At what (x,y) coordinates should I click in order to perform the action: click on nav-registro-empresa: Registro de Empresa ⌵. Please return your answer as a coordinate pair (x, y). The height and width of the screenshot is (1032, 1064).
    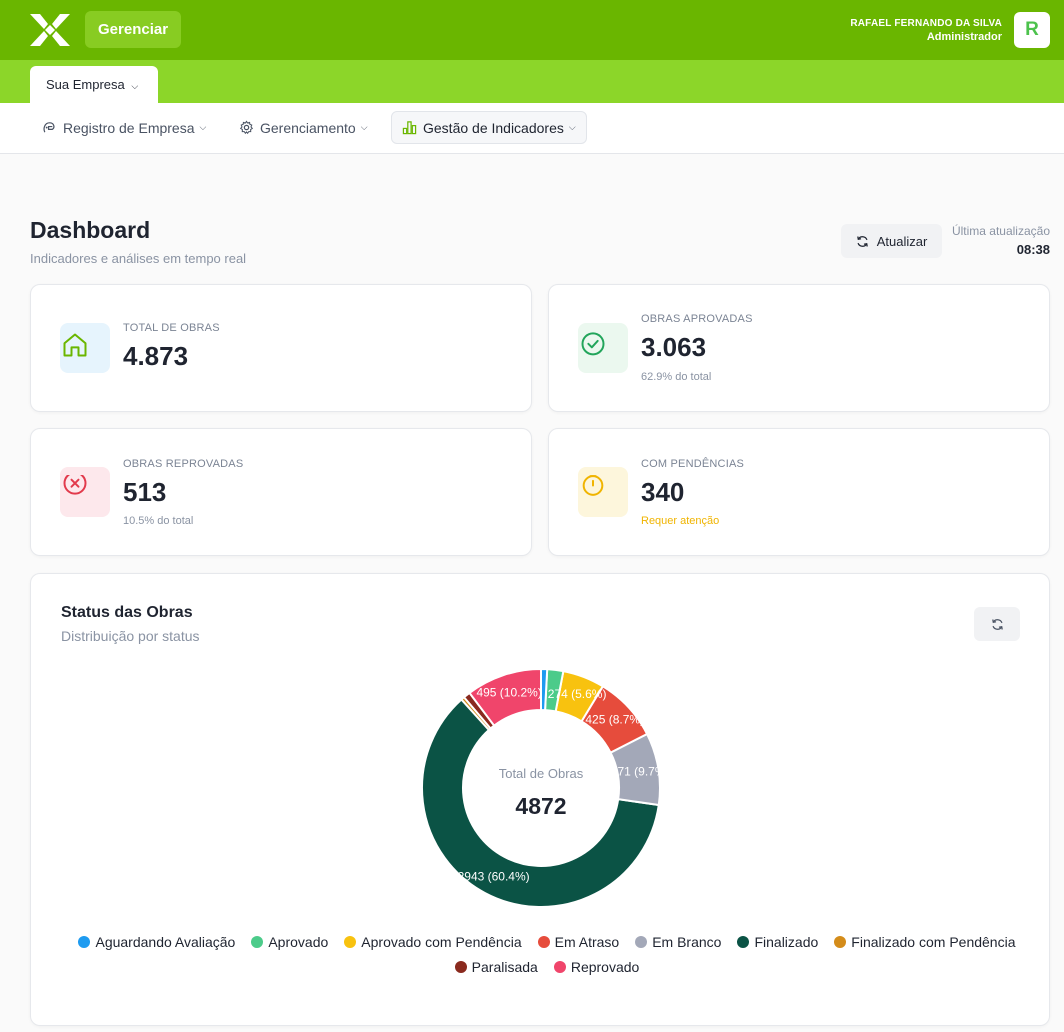
    Looking at the image, I should click on (124, 127).